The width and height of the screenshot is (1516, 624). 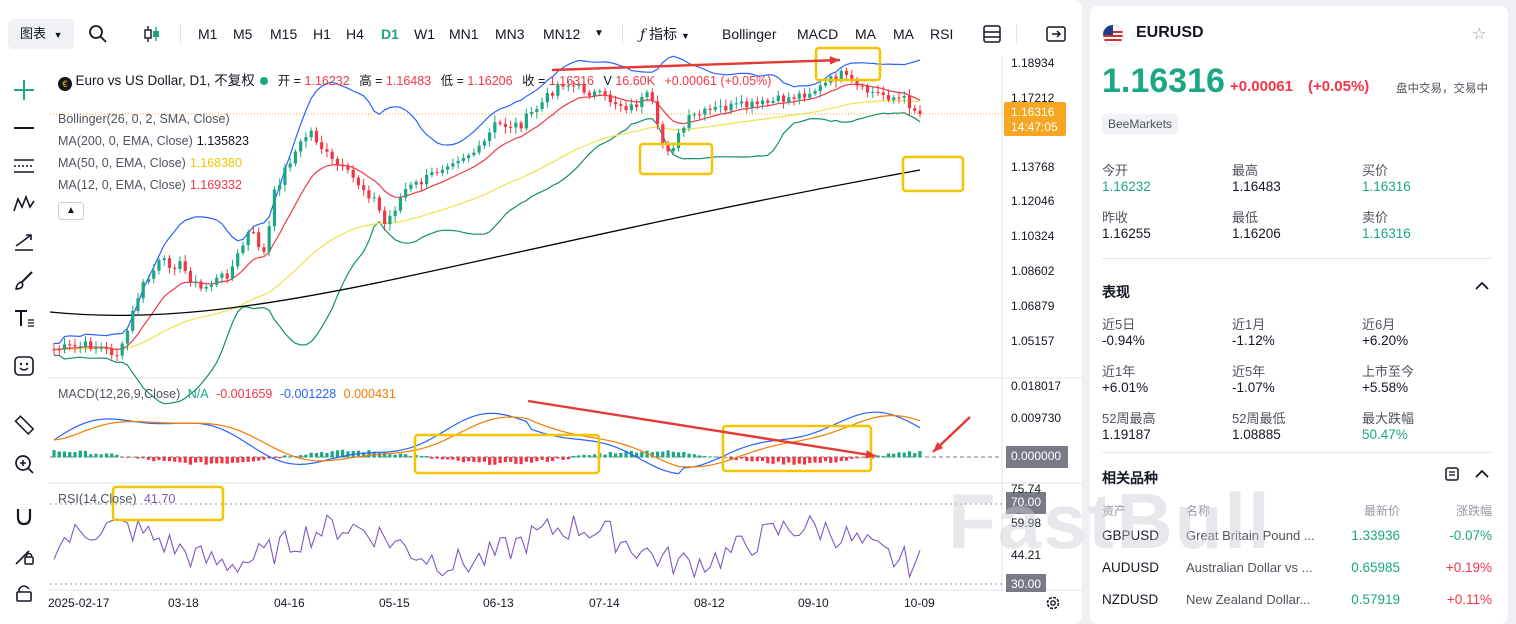 I want to click on chart-type-select: 图表 ▼, so click(x=41, y=34).